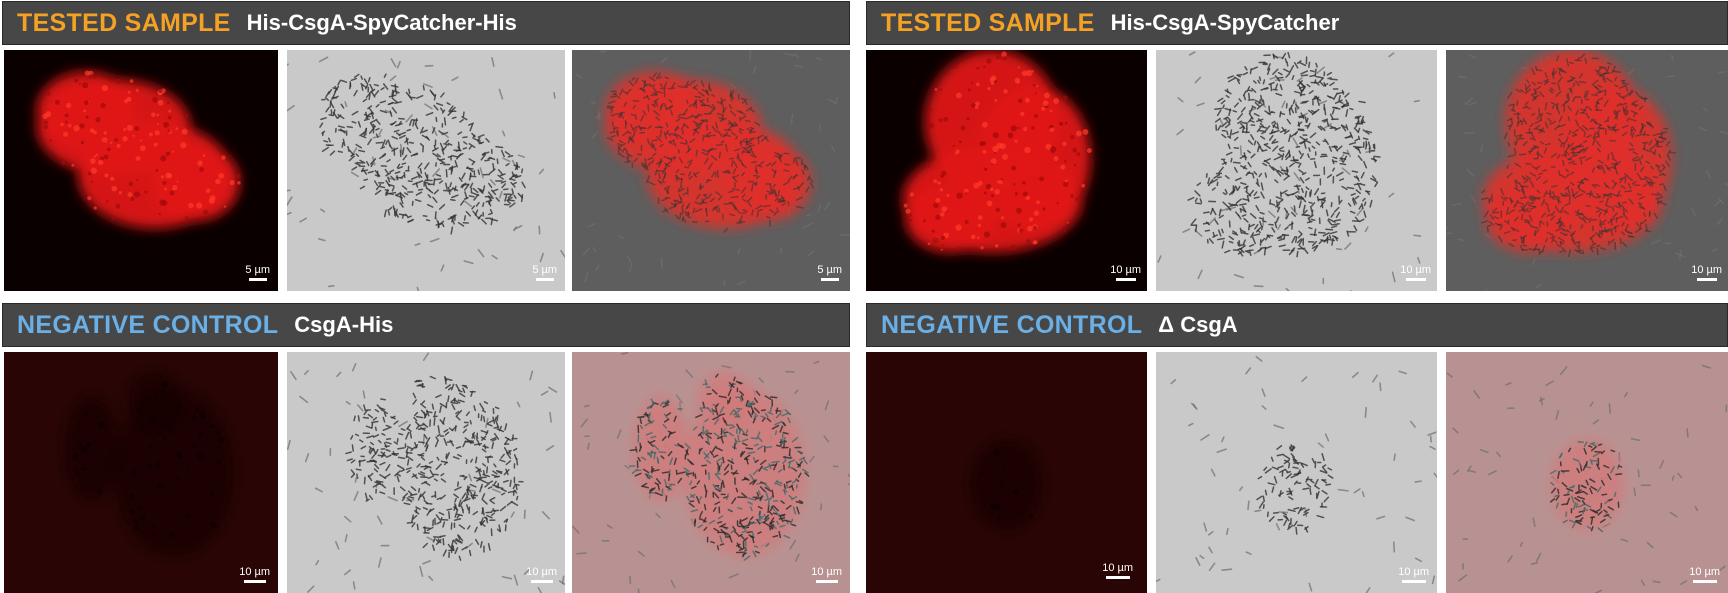 The image size is (1728, 593). I want to click on fluorescence-image: 5 µm, so click(141, 170).